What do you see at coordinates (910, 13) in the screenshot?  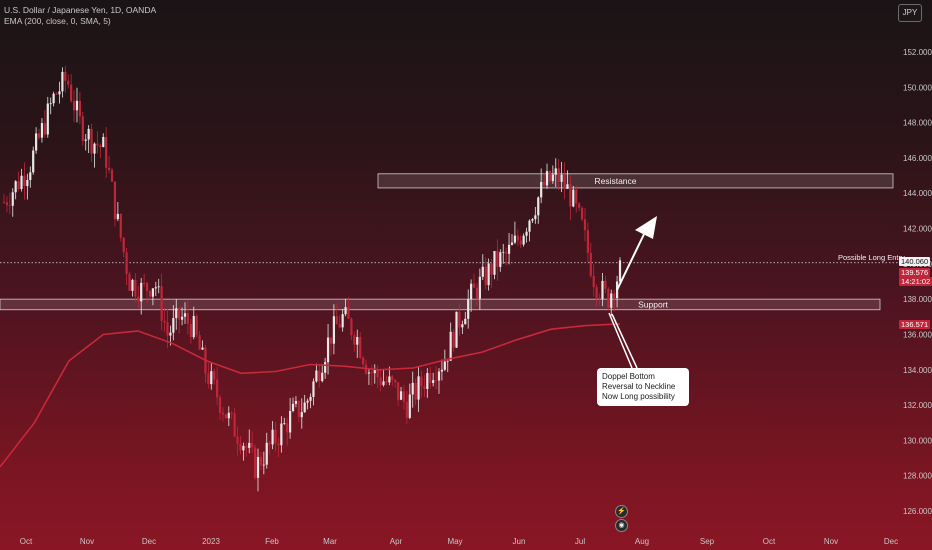 I see `currency-button: JPY` at bounding box center [910, 13].